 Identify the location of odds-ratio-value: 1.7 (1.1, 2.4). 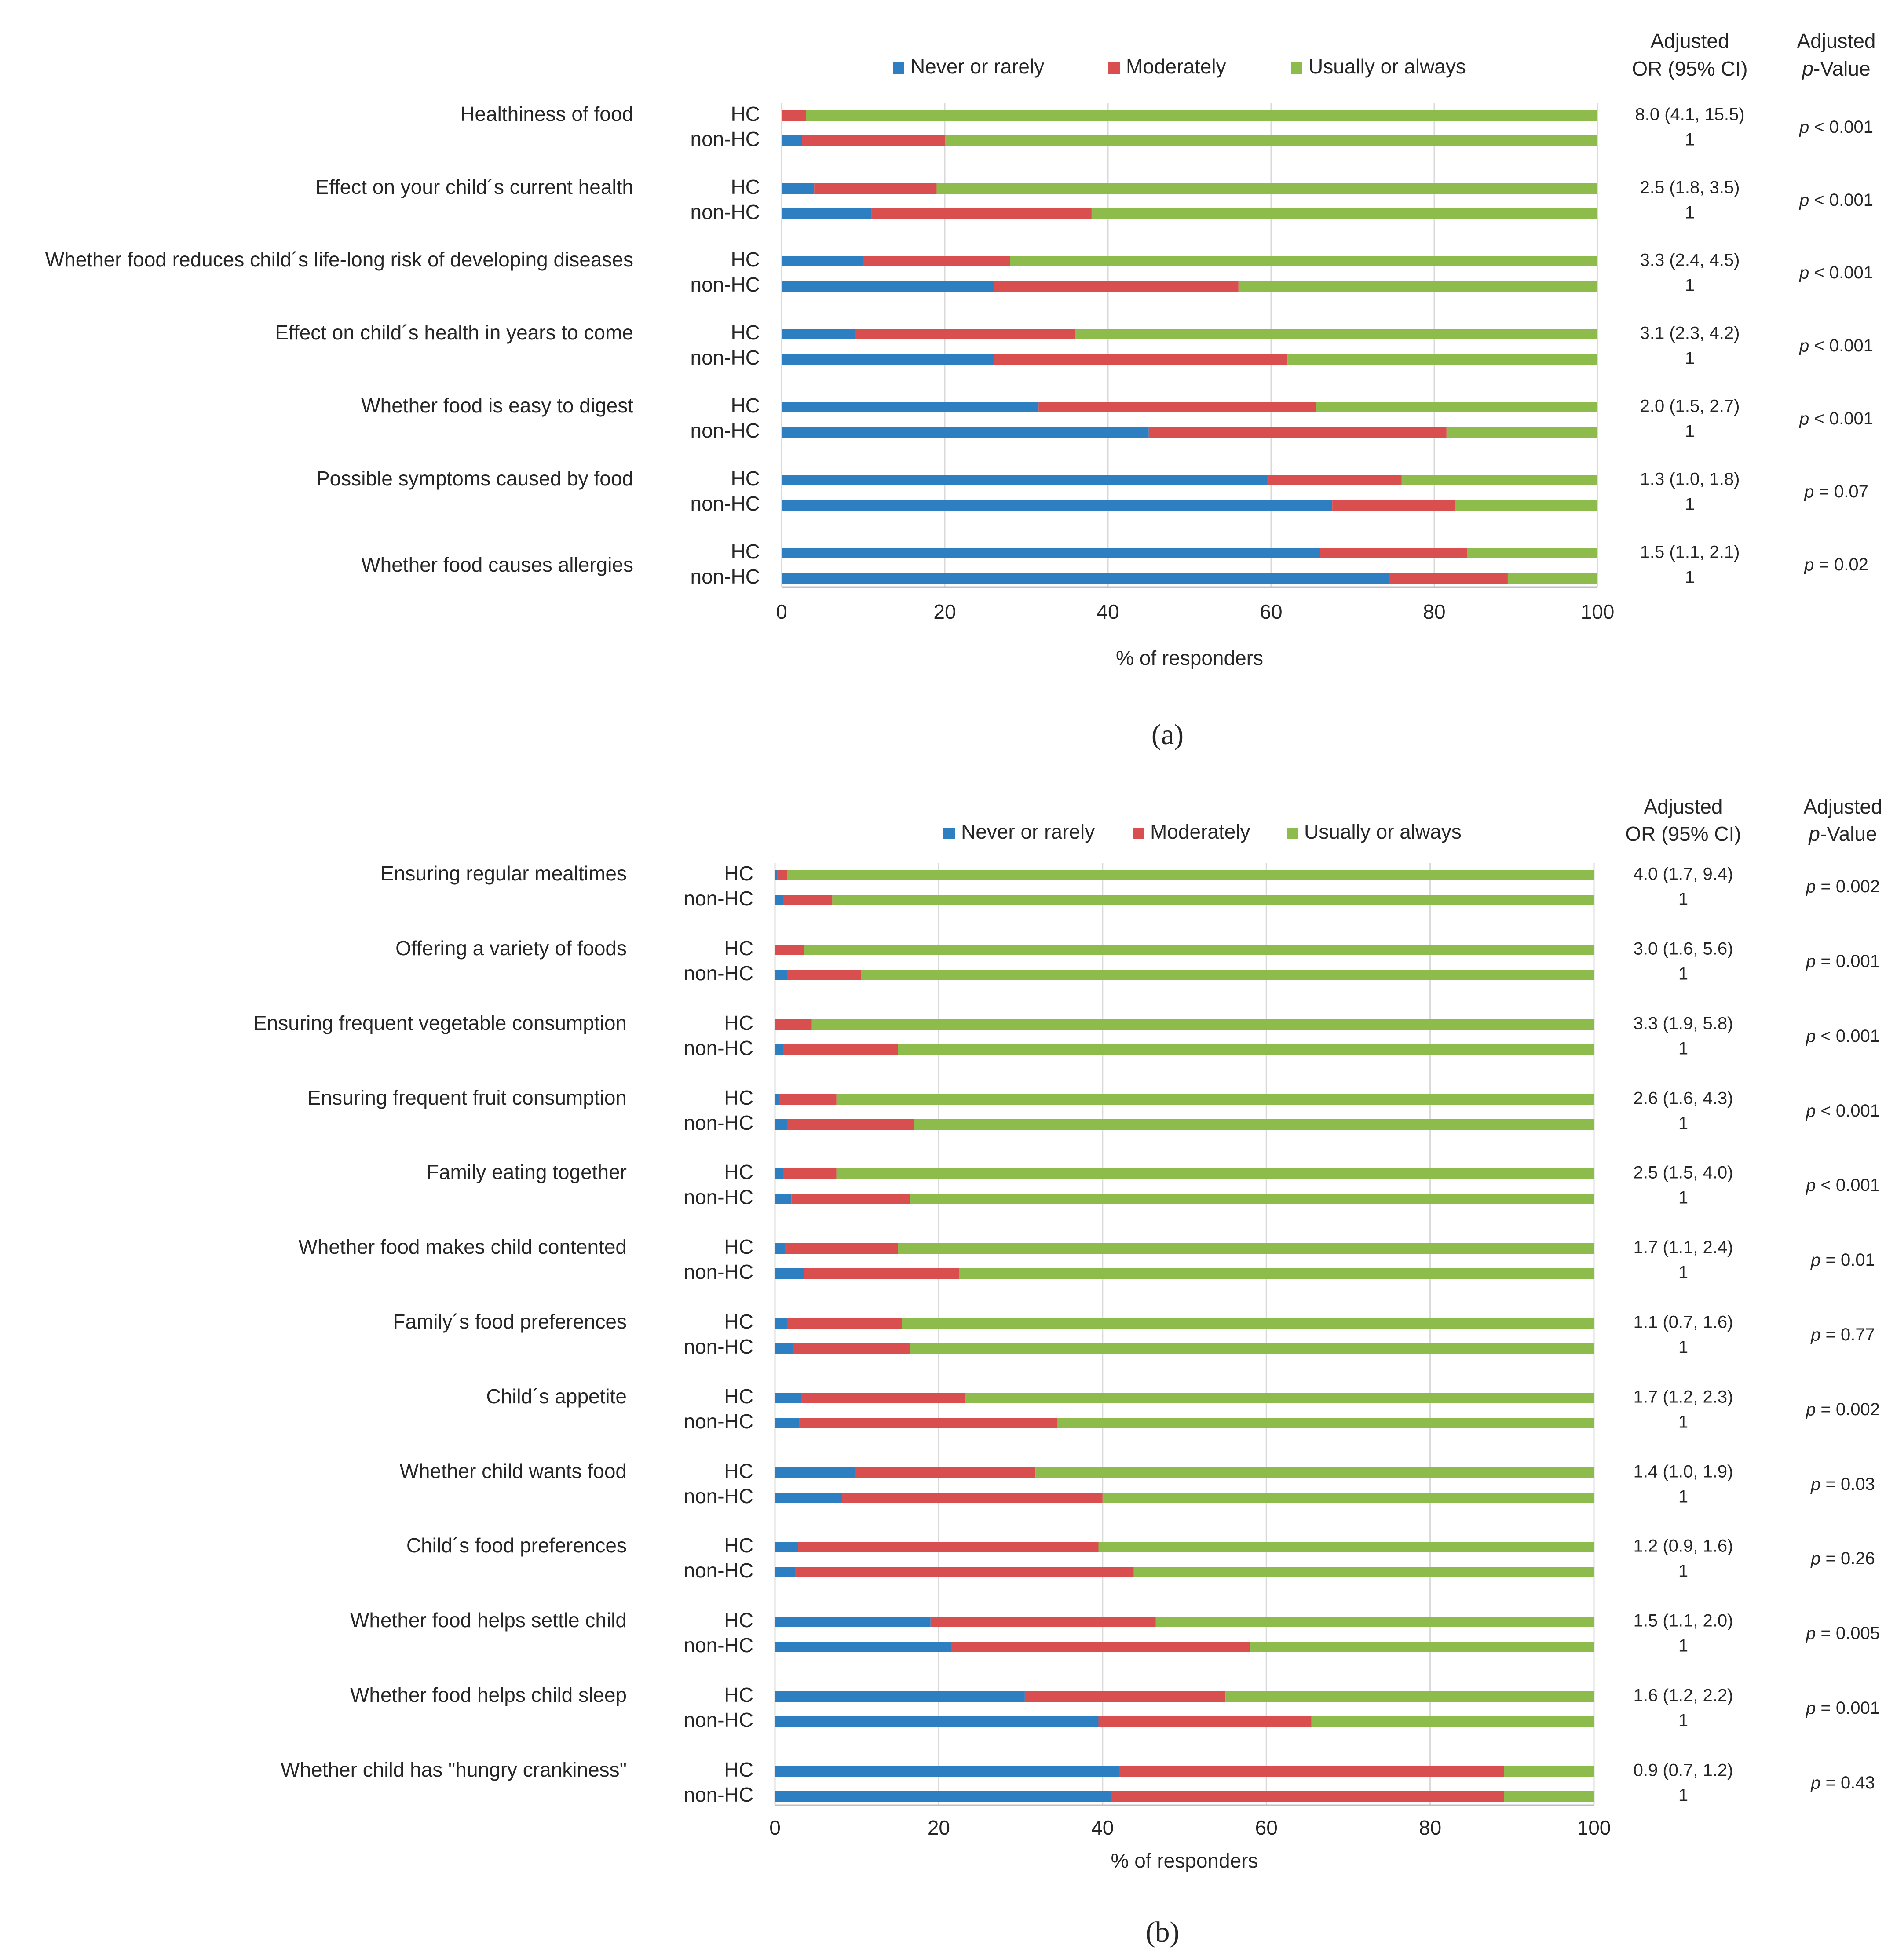
(1683, 1247).